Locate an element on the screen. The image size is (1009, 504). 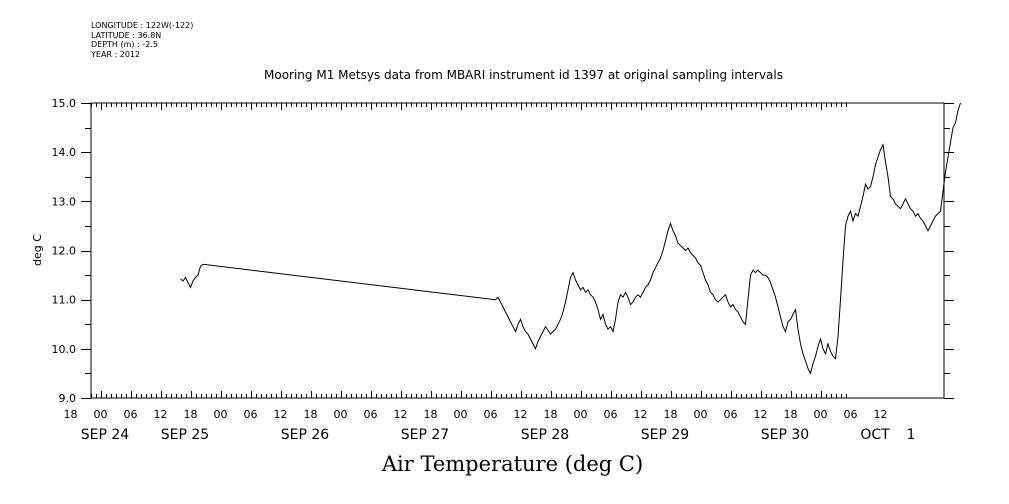
date-label: SEP 30 is located at coordinates (785, 435).